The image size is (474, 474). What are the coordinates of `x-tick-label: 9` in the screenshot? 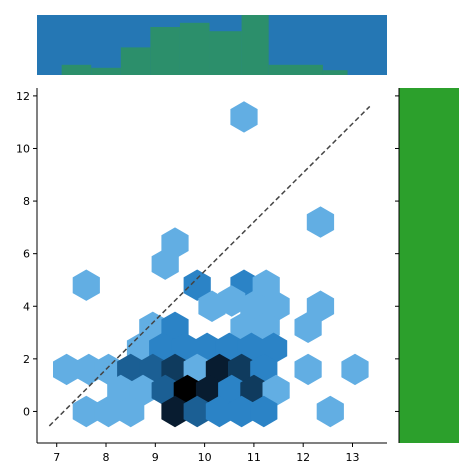 It's located at (155, 457).